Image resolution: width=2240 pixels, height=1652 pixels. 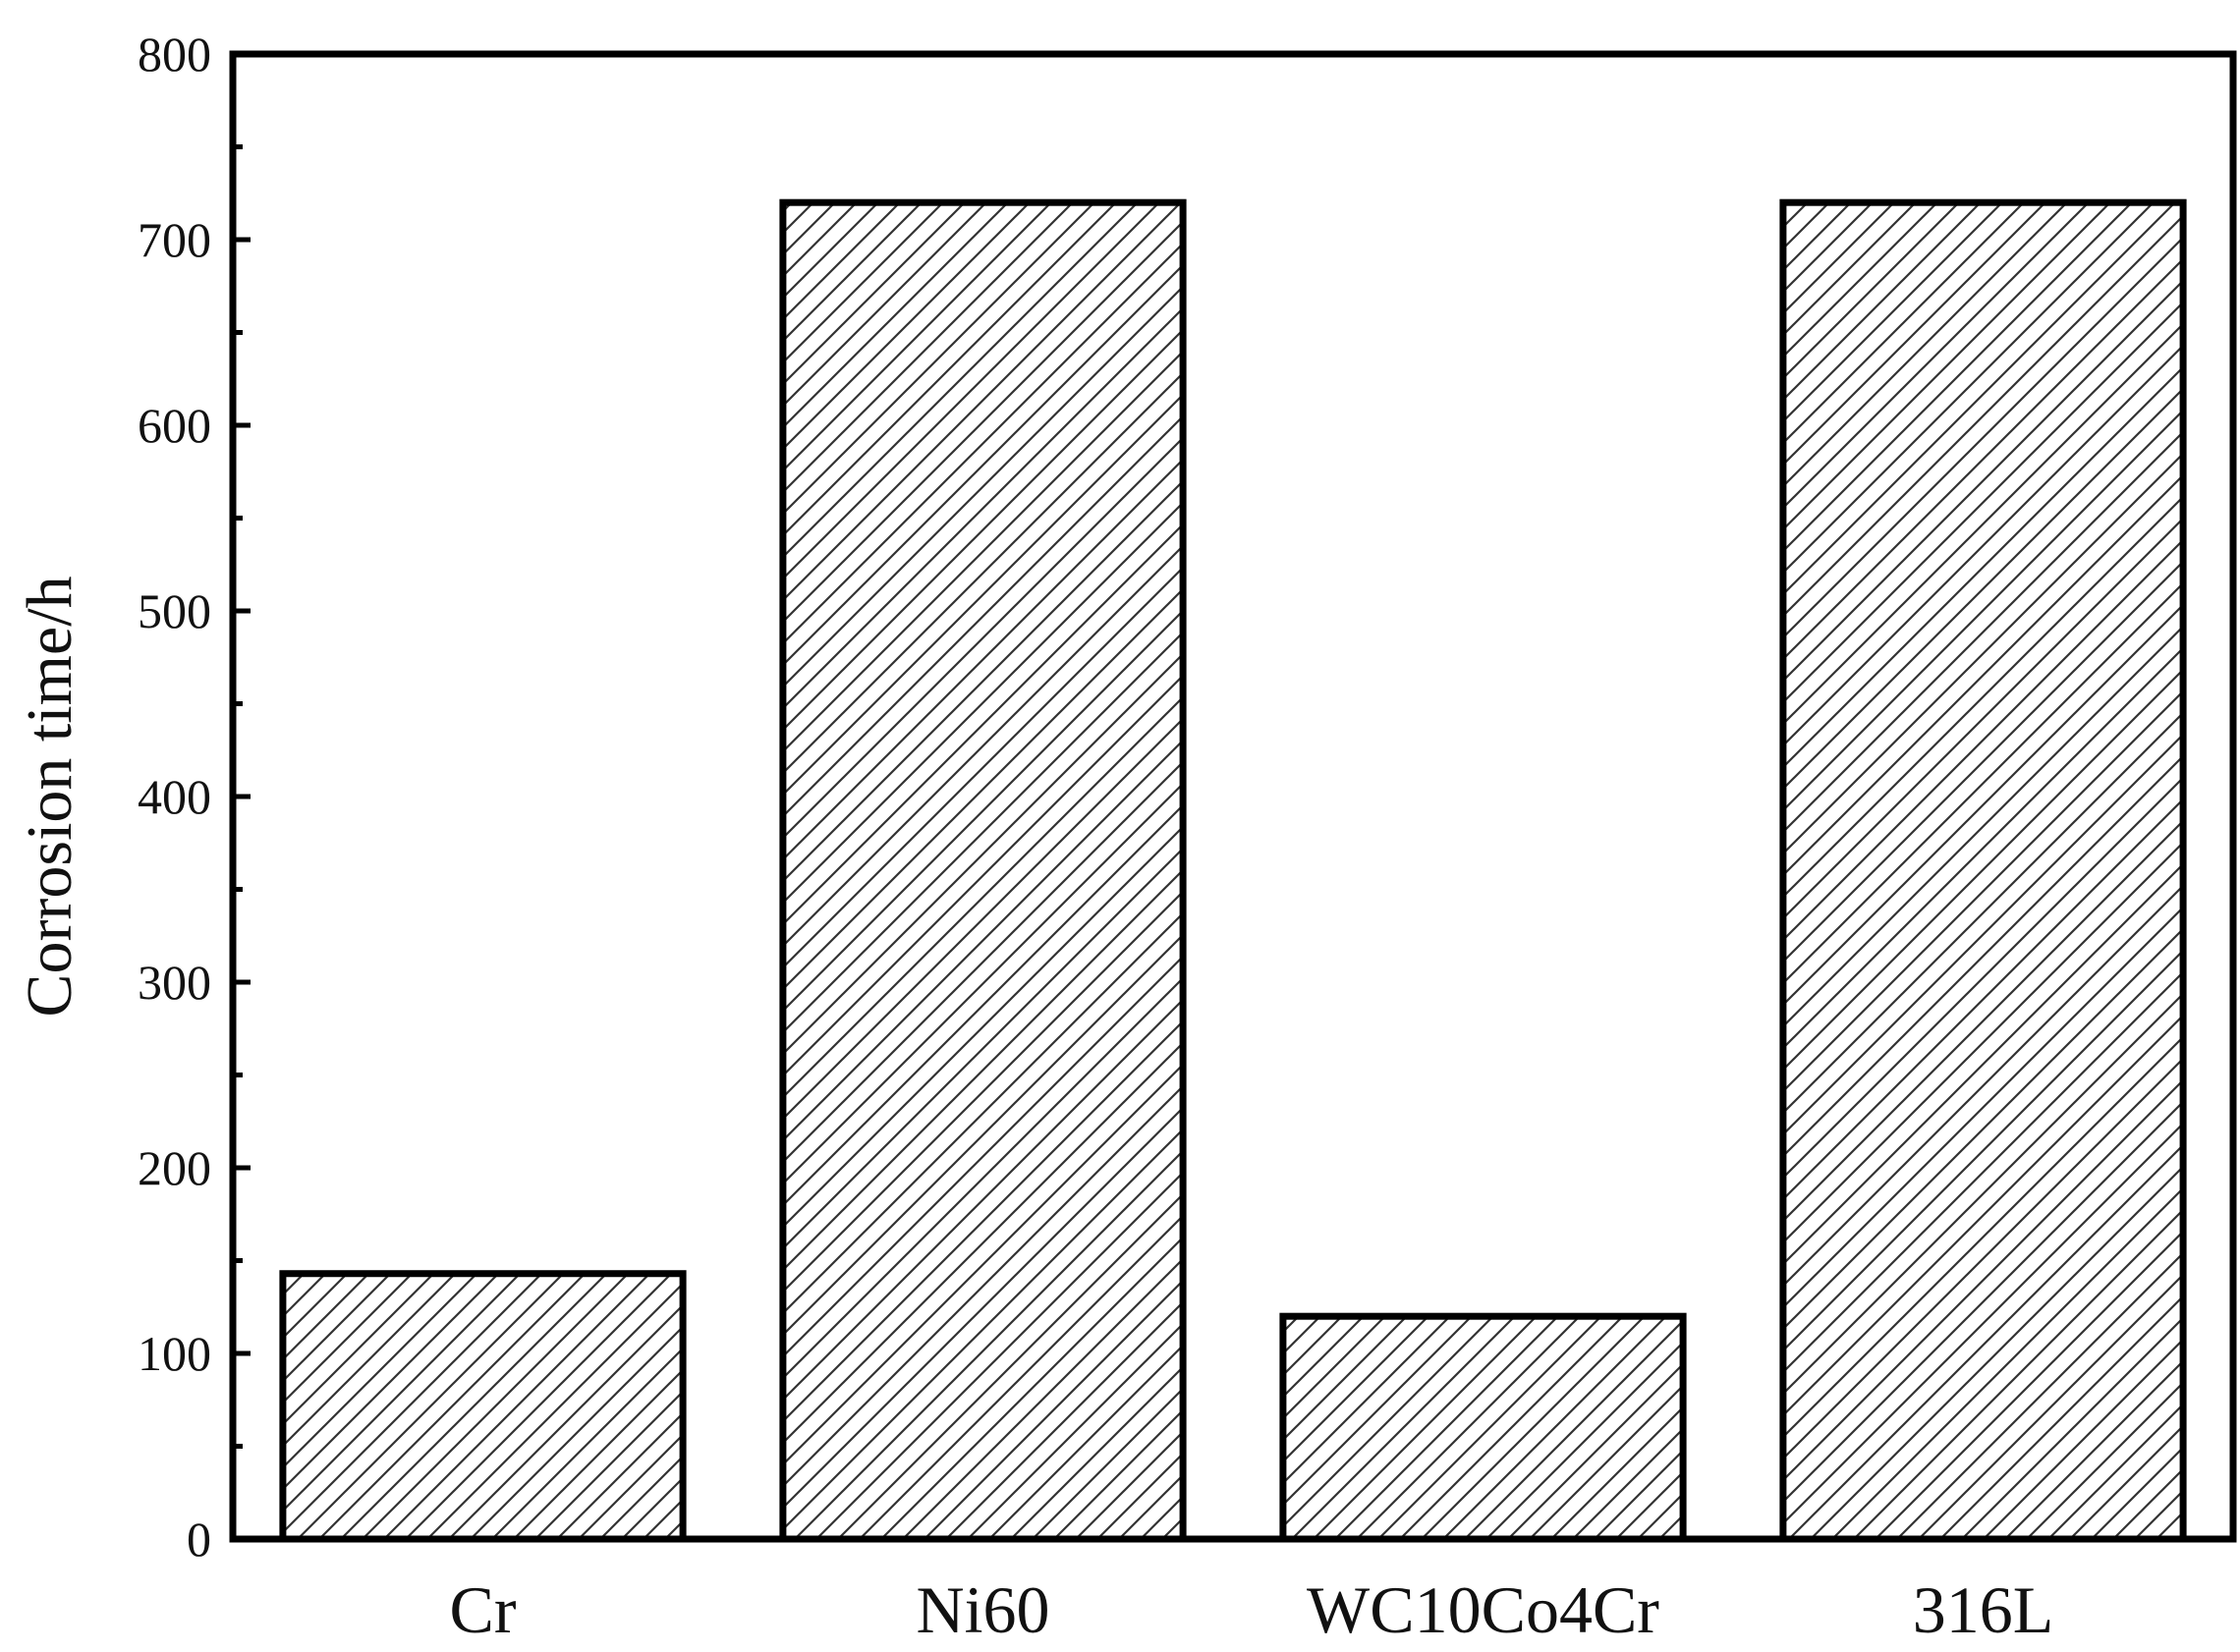 What do you see at coordinates (174, 240) in the screenshot?
I see `y-tick-label: 700` at bounding box center [174, 240].